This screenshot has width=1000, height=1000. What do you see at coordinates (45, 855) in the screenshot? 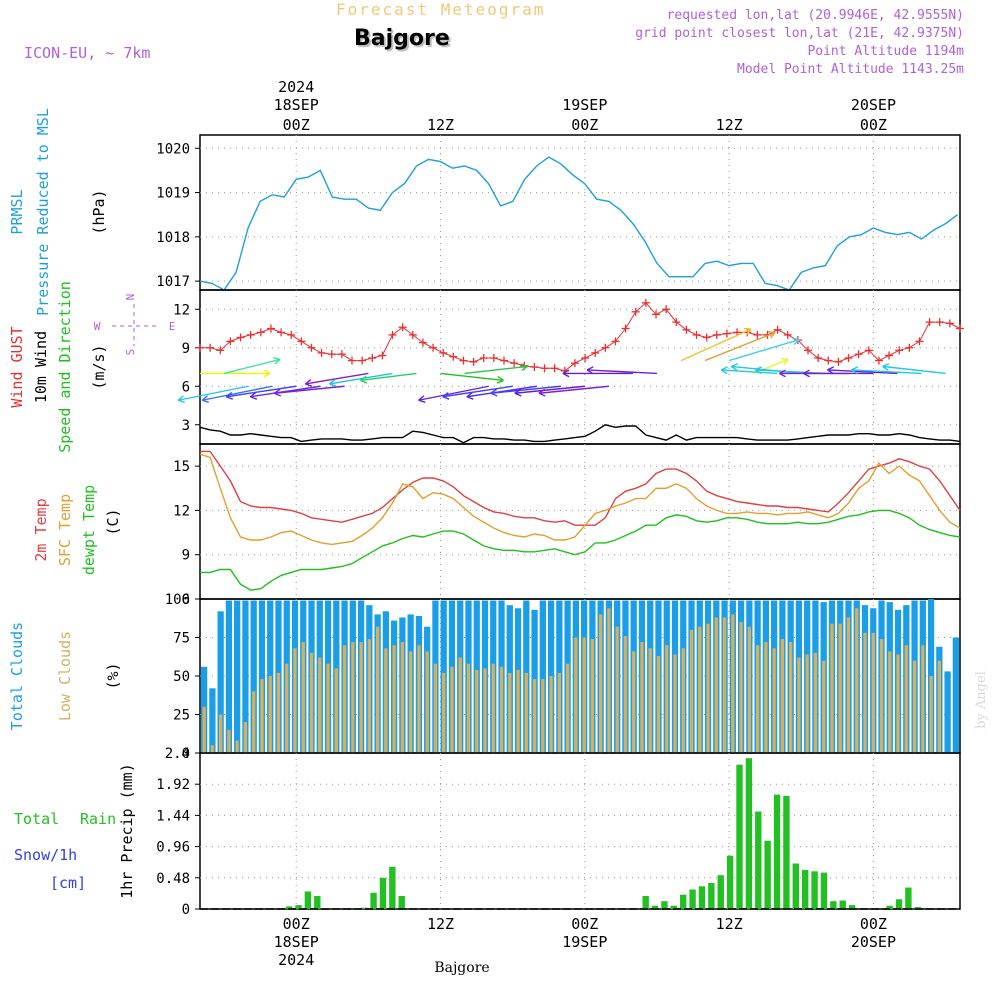
I see `snow-label: Snow/1h` at bounding box center [45, 855].